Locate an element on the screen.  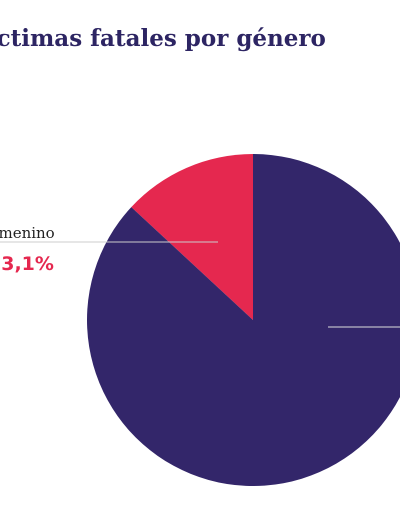
slice-label: Femenino is located at coordinates (27, 233).